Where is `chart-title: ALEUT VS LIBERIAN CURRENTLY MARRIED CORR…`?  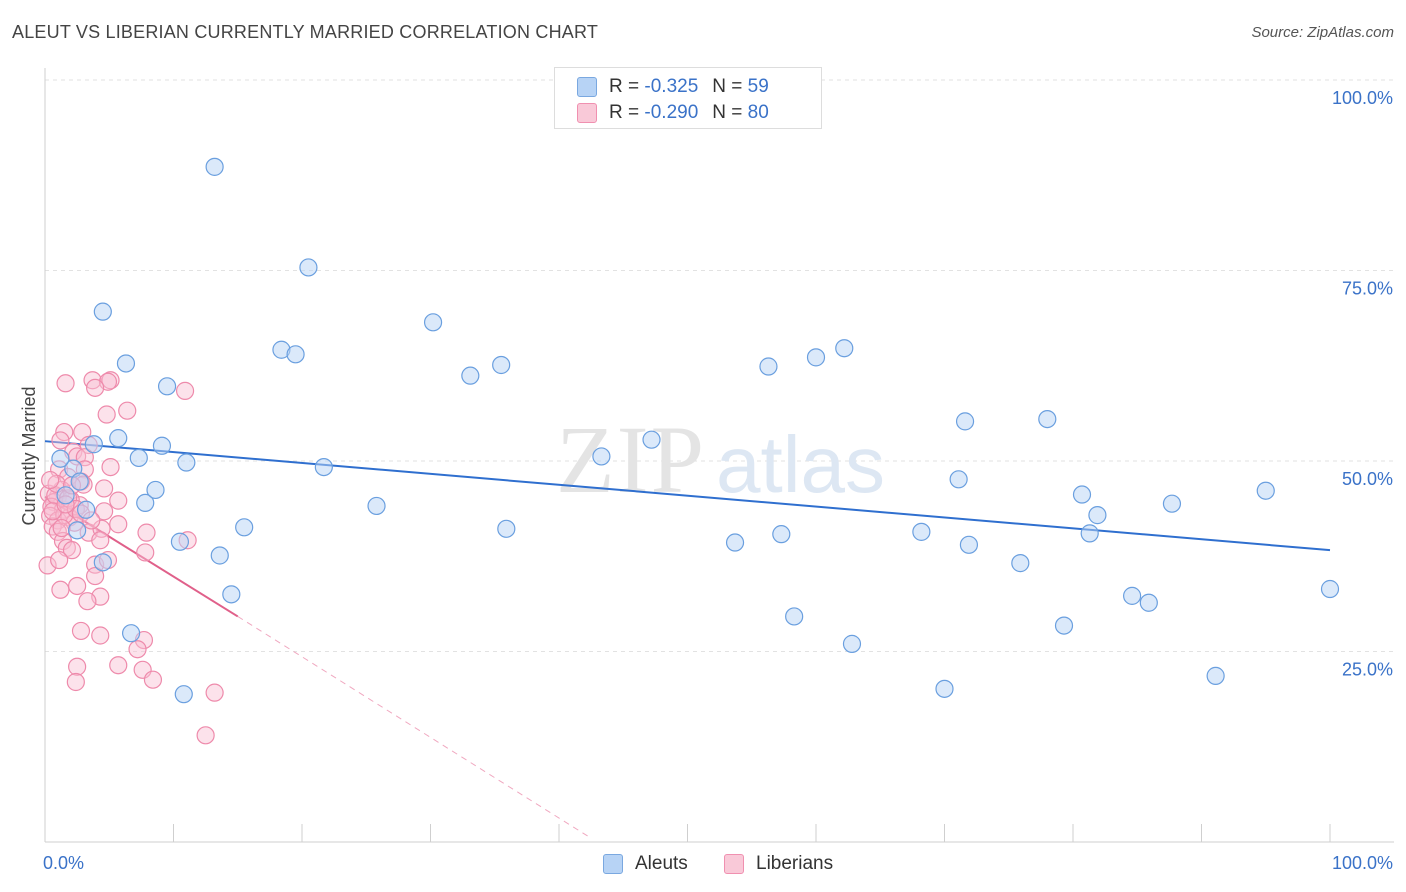
chart-title: ALEUT VS LIBERIAN CURRENTLY MARRIED CORR… is located at coordinates (305, 32).